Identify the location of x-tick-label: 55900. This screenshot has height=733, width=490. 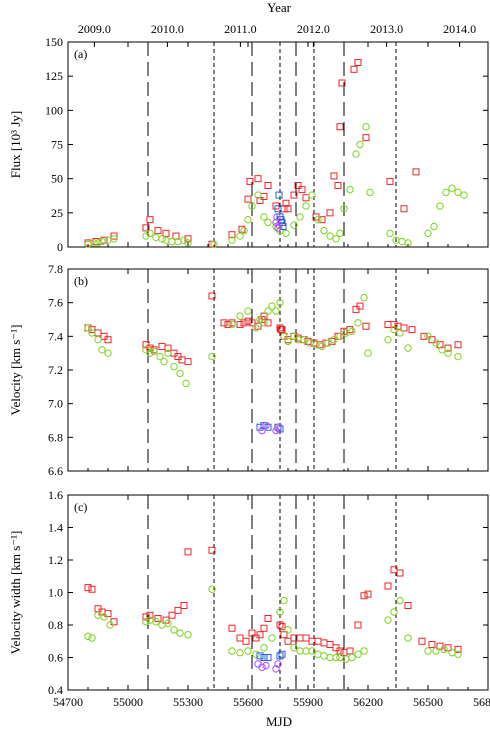
(308, 702).